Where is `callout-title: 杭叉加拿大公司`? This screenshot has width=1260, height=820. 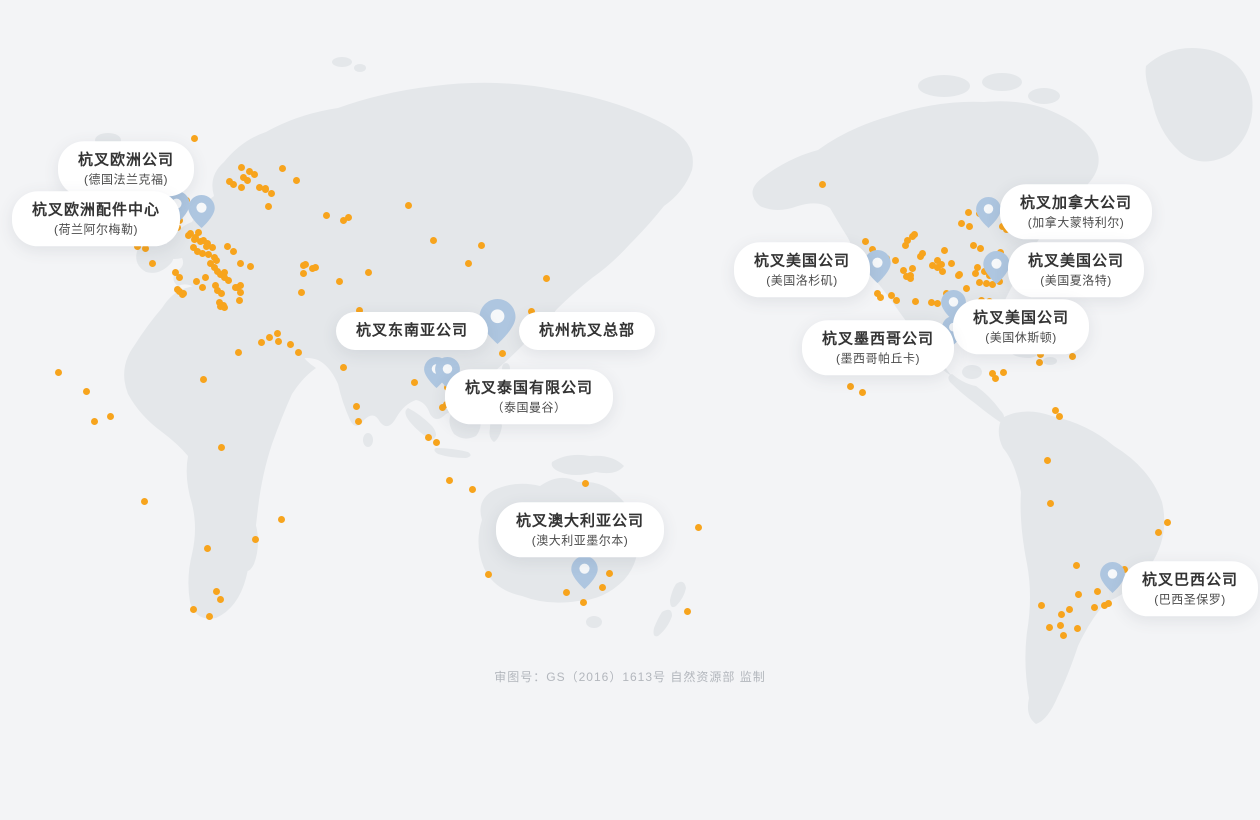 callout-title: 杭叉加拿大公司 is located at coordinates (1076, 203).